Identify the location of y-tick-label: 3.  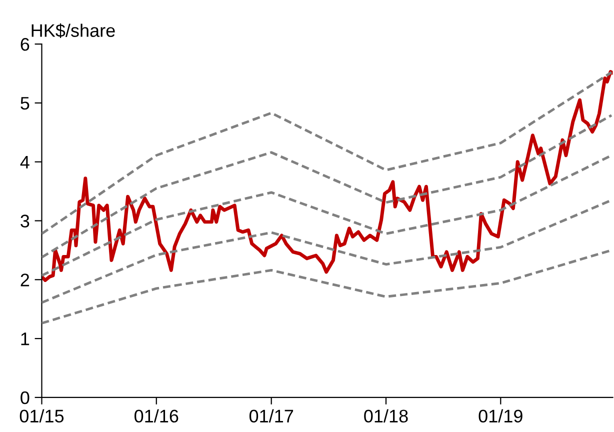
(25, 221).